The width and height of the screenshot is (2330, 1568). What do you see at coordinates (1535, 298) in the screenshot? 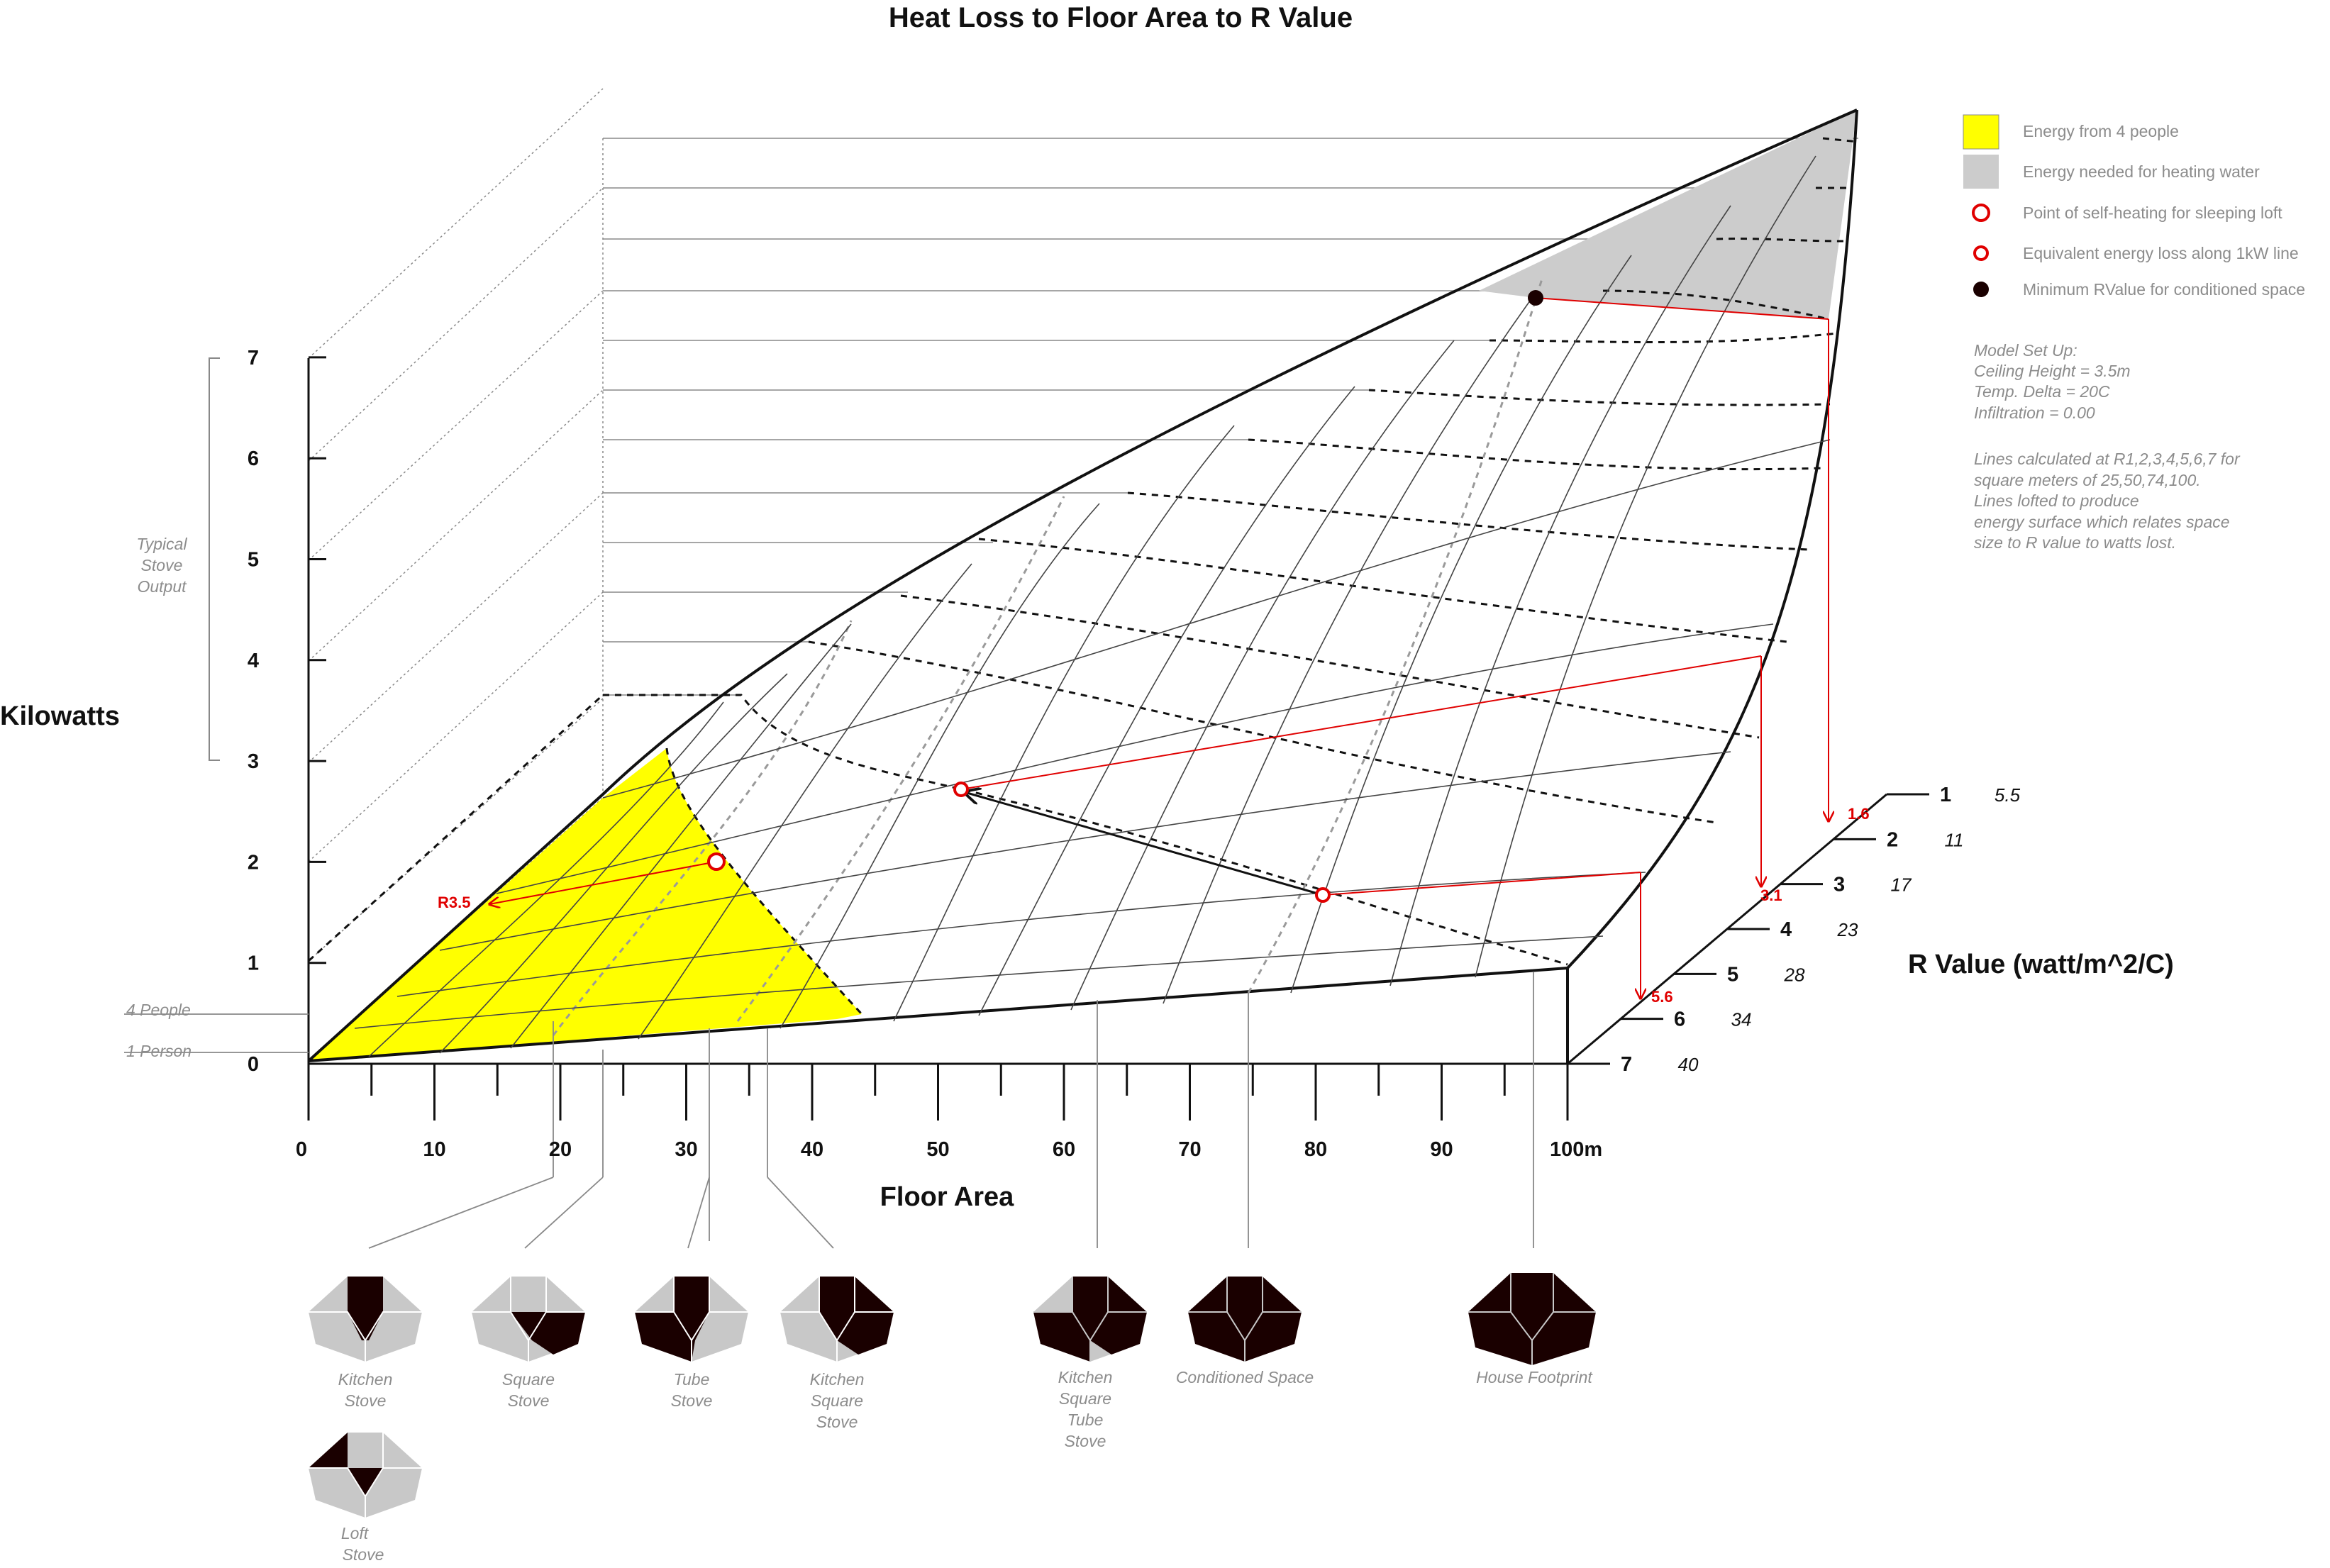
I see `min-rvalue-marker` at bounding box center [1535, 298].